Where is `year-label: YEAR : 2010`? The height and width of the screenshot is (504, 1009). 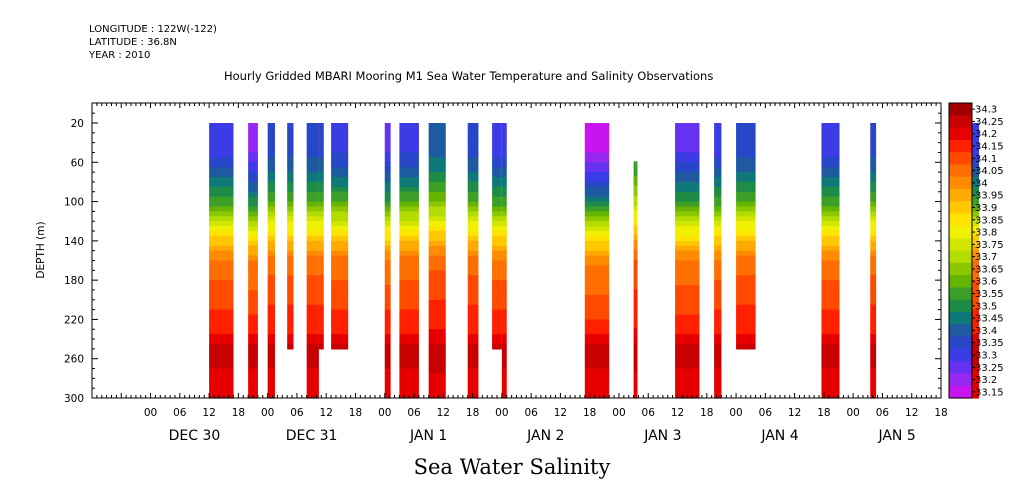
year-label: YEAR : 2010 is located at coordinates (120, 55).